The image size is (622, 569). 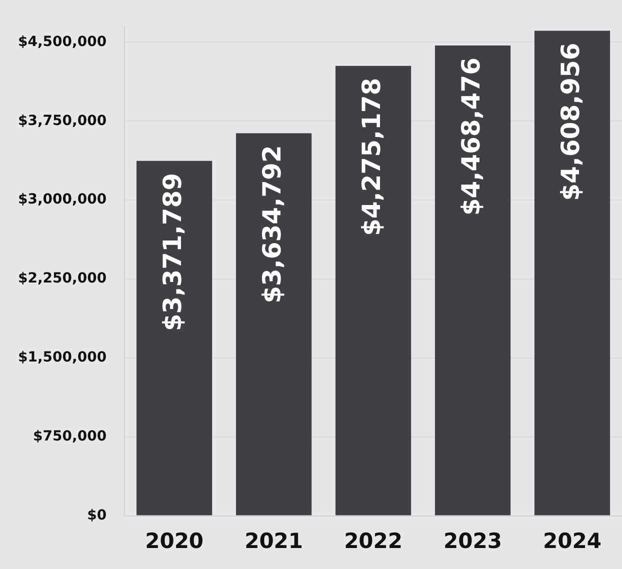 I want to click on y-tick-label: $750,000, so click(x=70, y=436).